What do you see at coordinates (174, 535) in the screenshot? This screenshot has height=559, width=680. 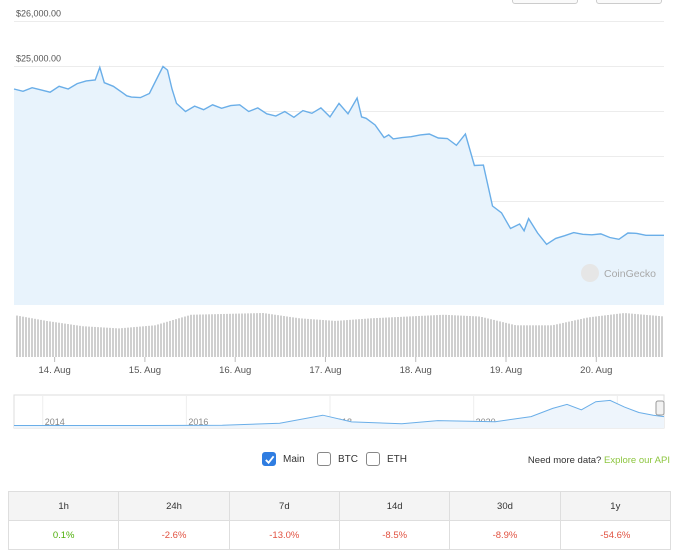 I see `change-value: -2.6%` at bounding box center [174, 535].